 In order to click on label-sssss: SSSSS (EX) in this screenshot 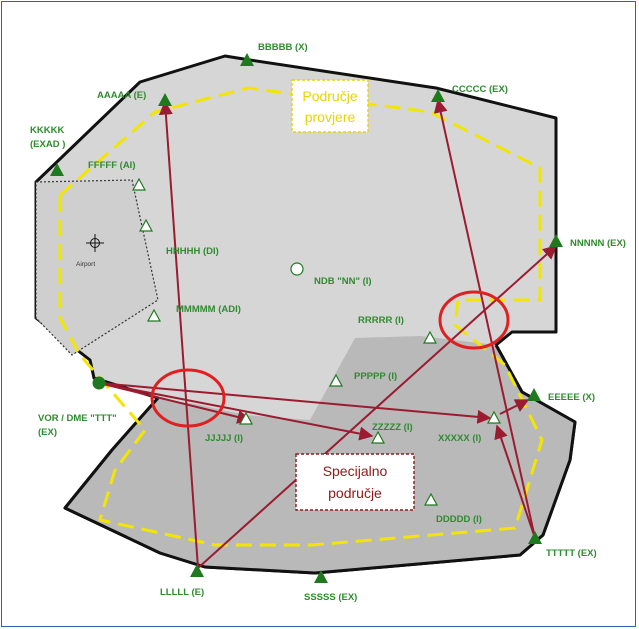, I will do `click(330, 597)`.